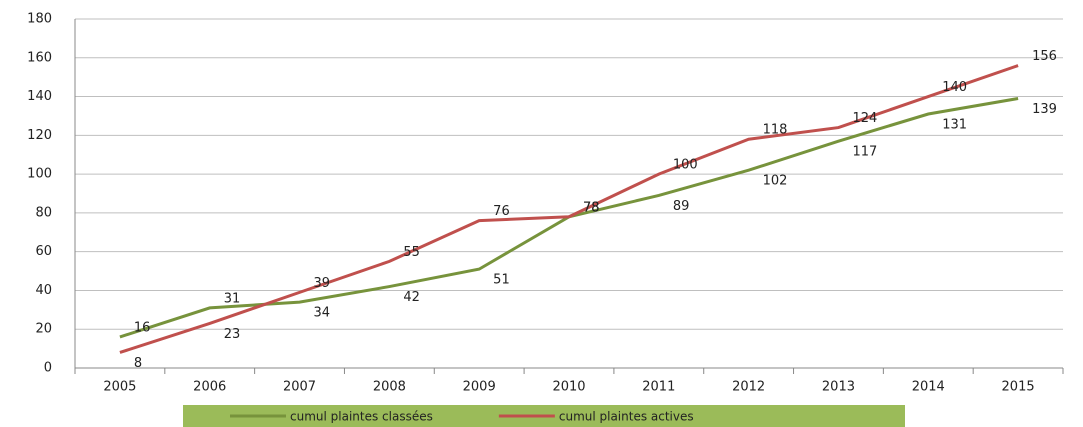 The width and height of the screenshot is (1083, 427). What do you see at coordinates (954, 87) in the screenshot?
I see `data-label: 140` at bounding box center [954, 87].